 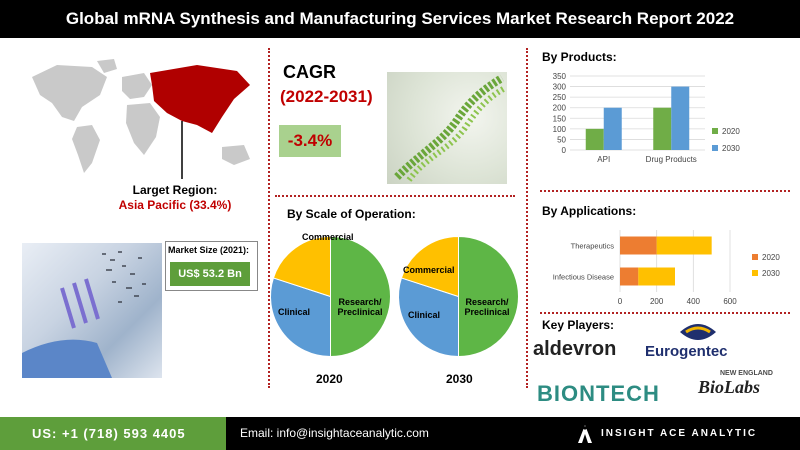 I want to click on divider-middle, so click(x=395, y=196).